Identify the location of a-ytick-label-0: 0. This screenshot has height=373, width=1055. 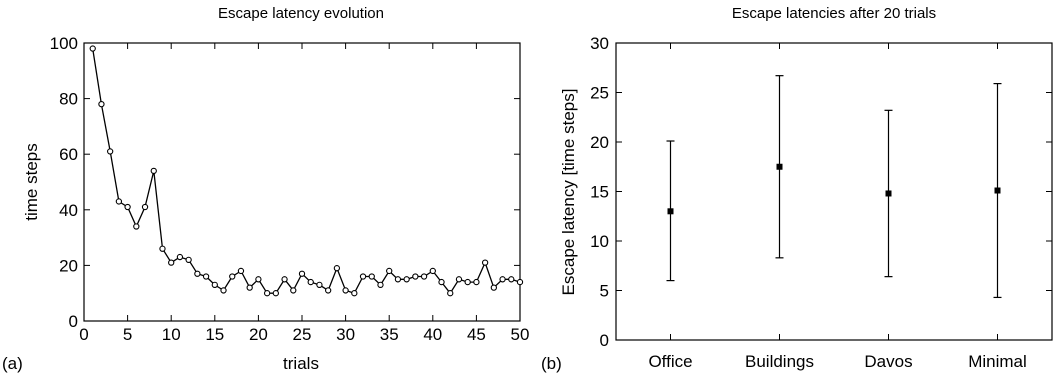
(73, 321).